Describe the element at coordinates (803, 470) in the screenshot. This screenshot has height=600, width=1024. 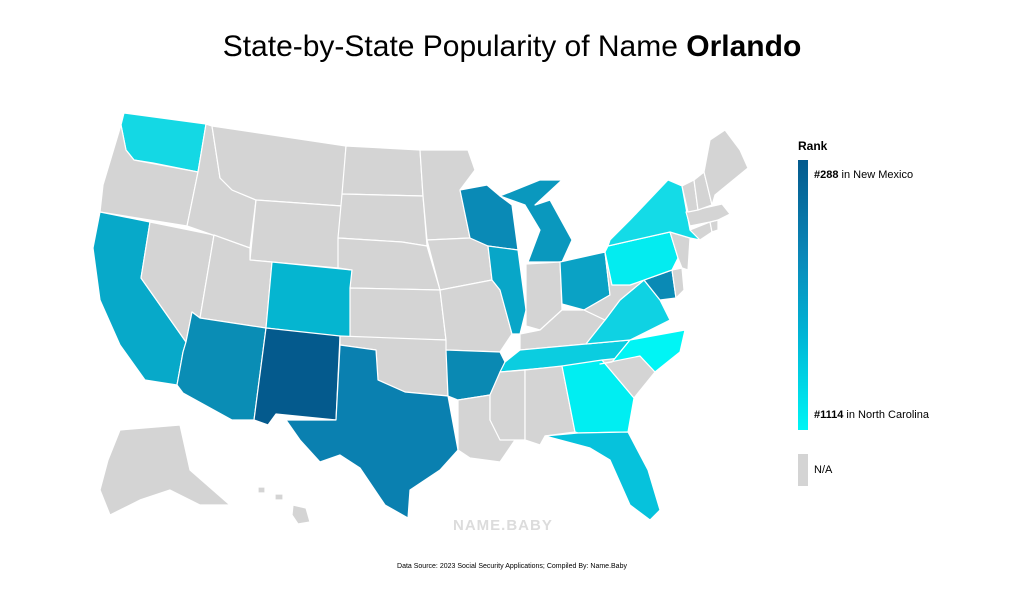
I see `legend-na-swatch` at that location.